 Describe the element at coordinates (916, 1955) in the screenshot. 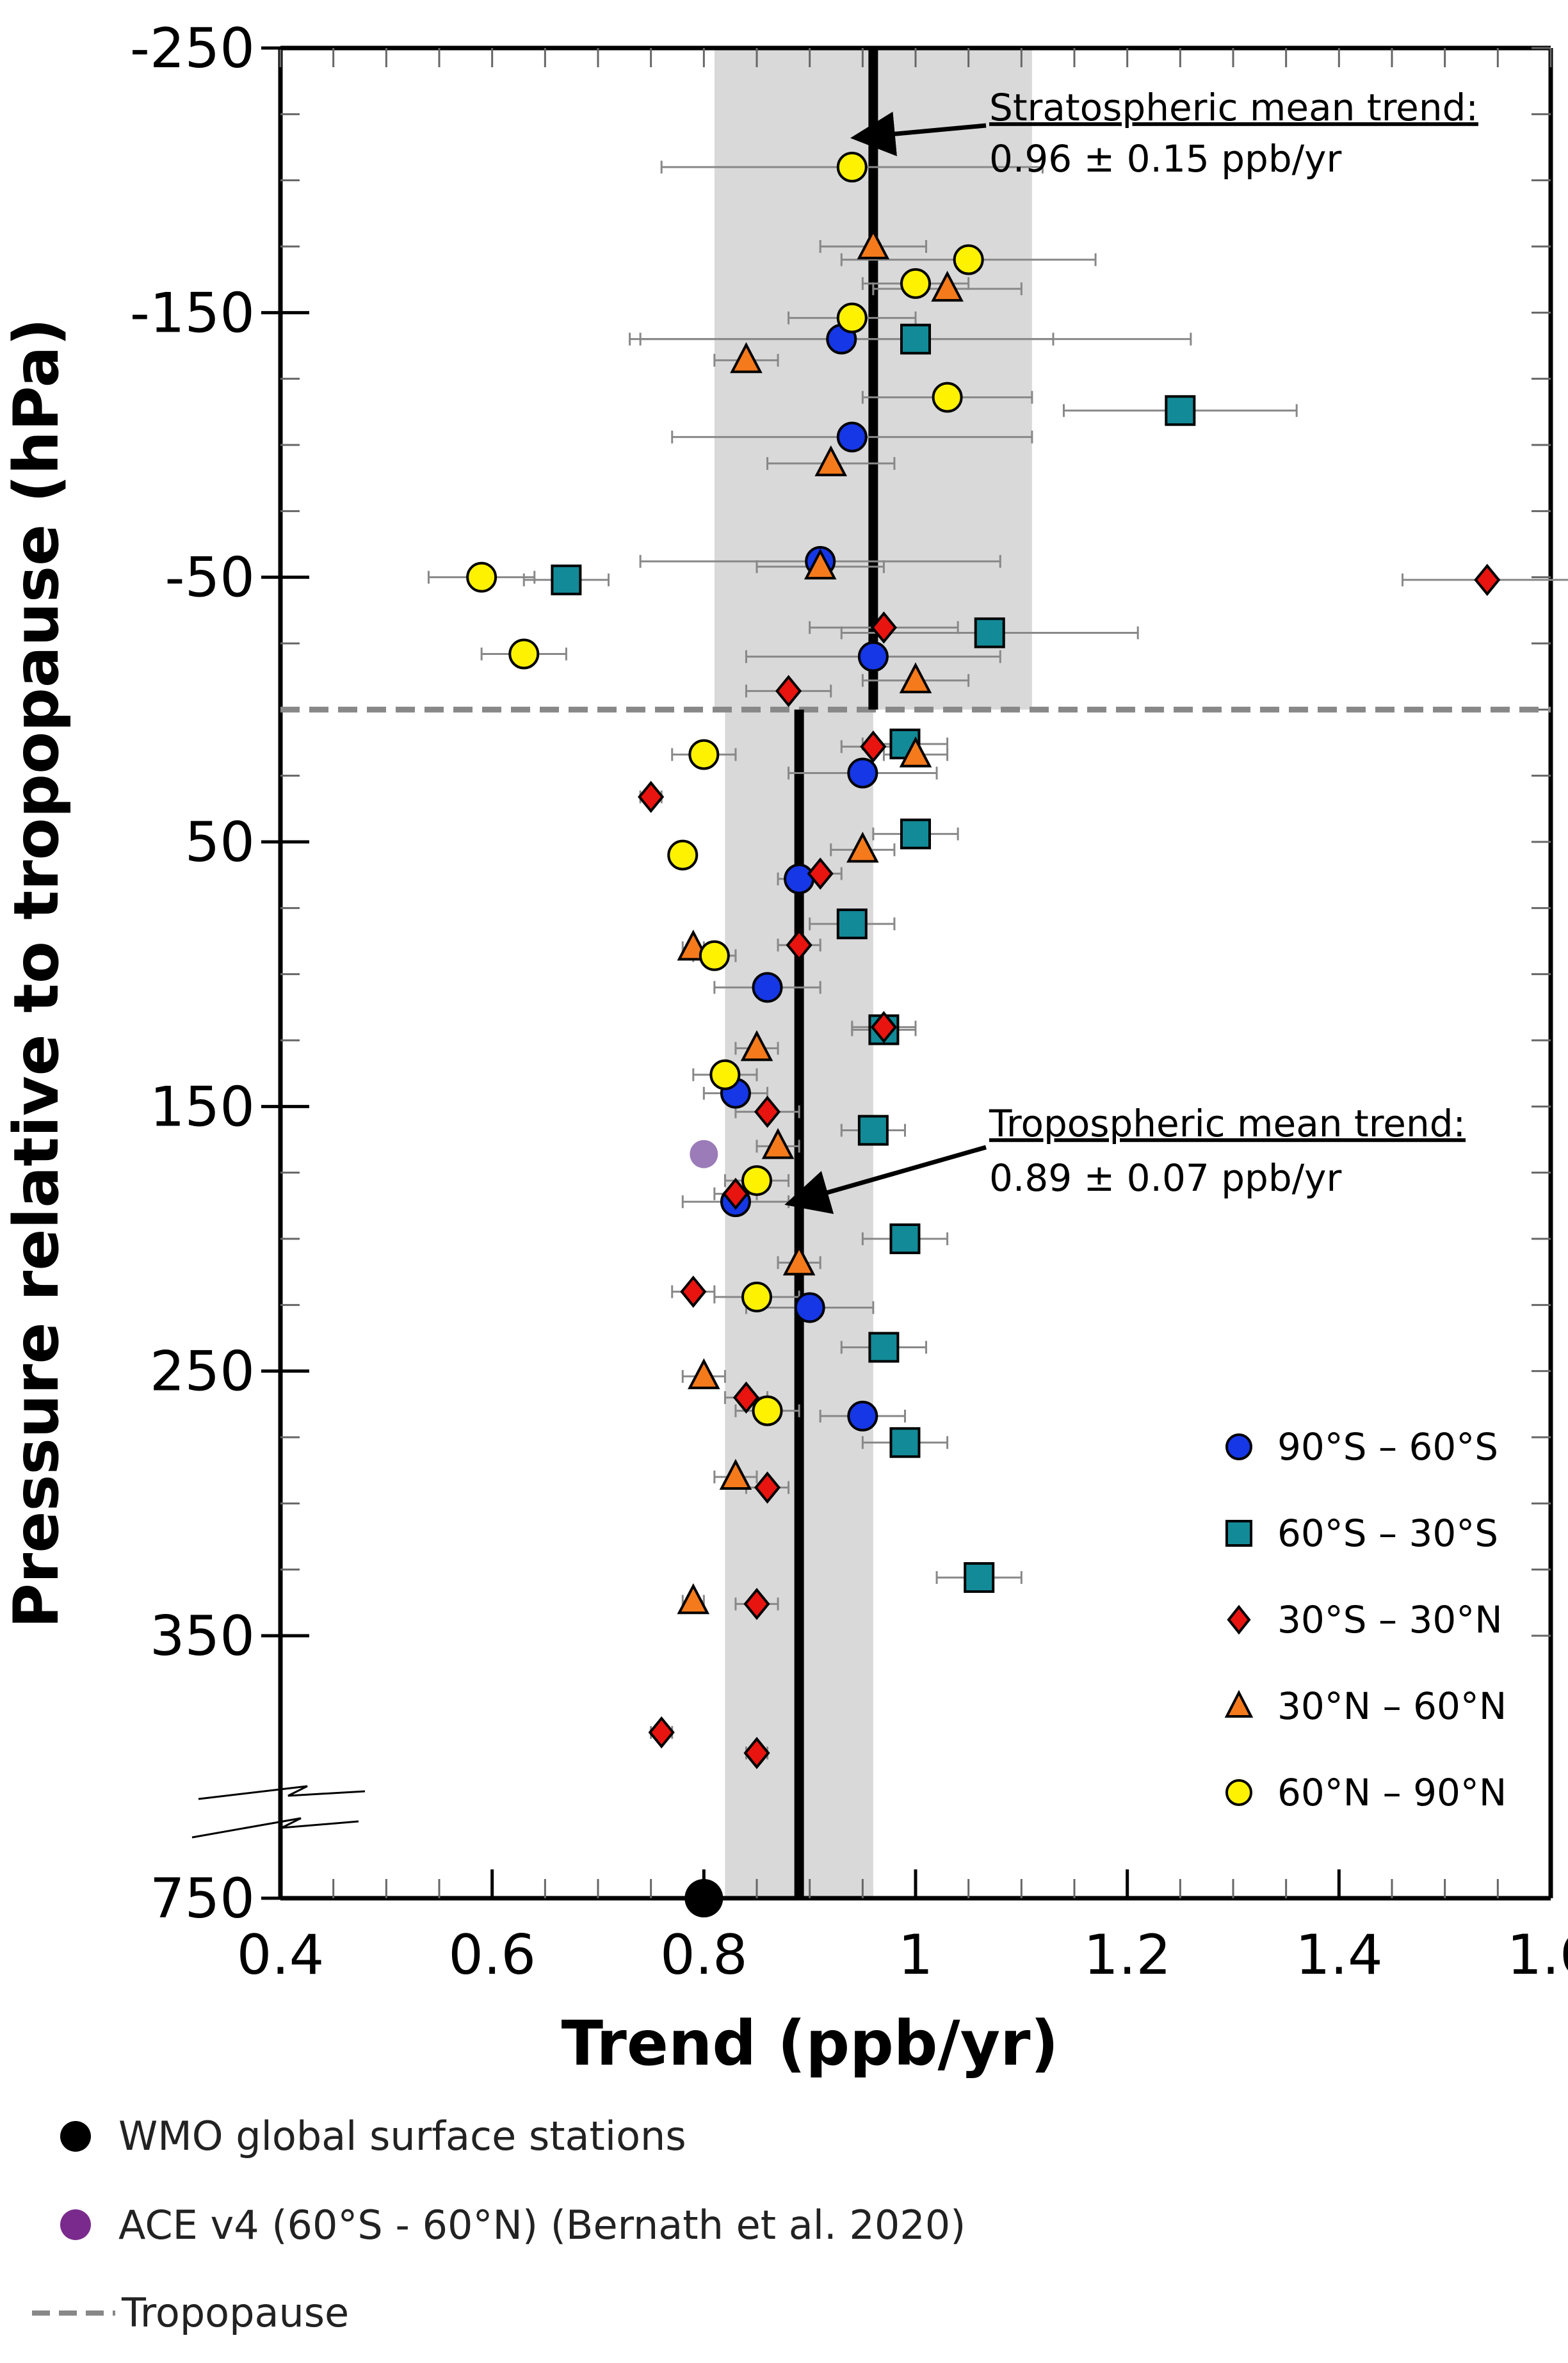

I see `x-tick-label: 1` at that location.